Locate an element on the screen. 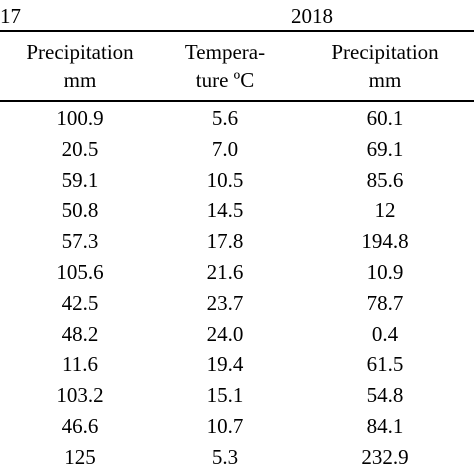 This screenshot has width=474, height=476. column-header-unit: ture ºC is located at coordinates (225, 80).